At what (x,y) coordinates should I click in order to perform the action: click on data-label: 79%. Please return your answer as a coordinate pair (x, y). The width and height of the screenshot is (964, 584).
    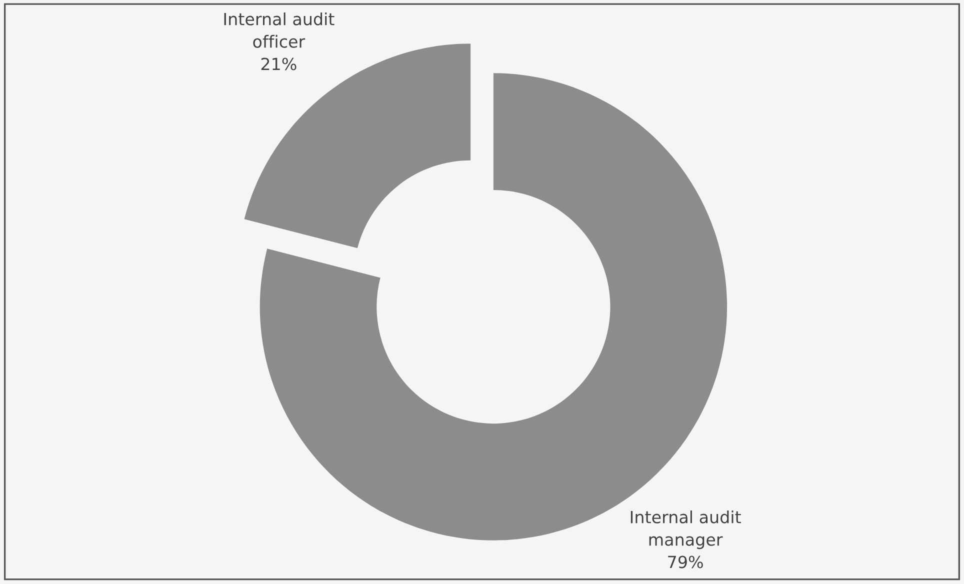
    Looking at the image, I should click on (685, 562).